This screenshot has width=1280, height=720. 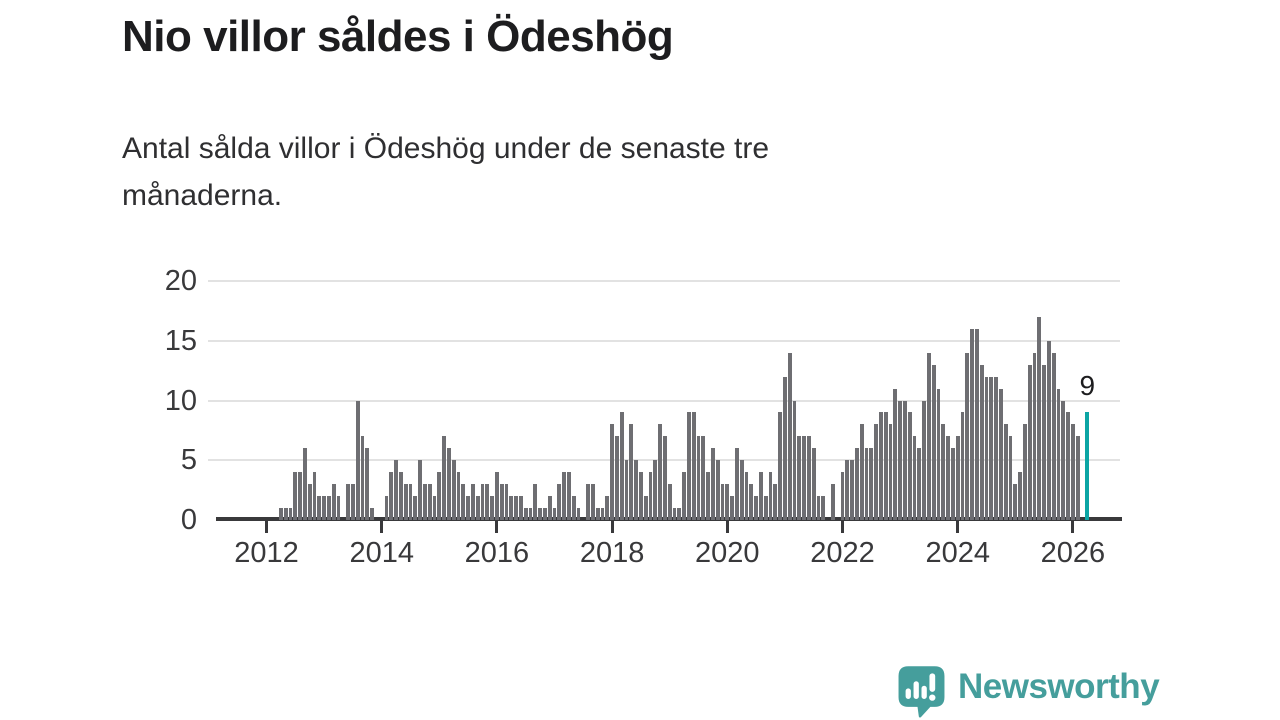 I want to click on chart-title: Nio villor såldes i Ödeshög, so click(x=398, y=36).